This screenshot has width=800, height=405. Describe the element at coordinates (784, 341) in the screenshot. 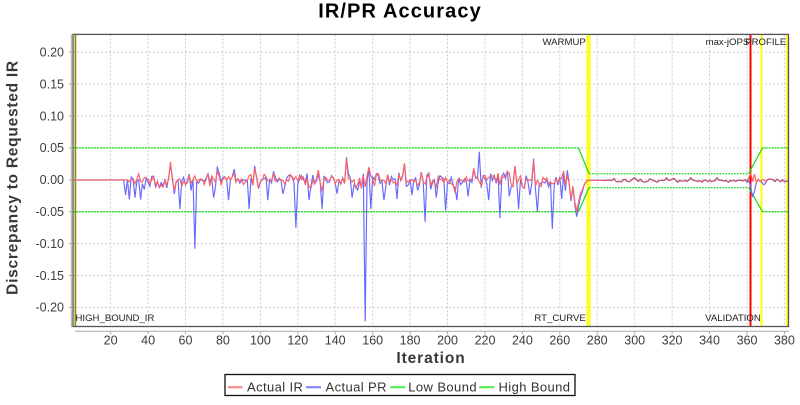

I see `svg-text: 380` at that location.